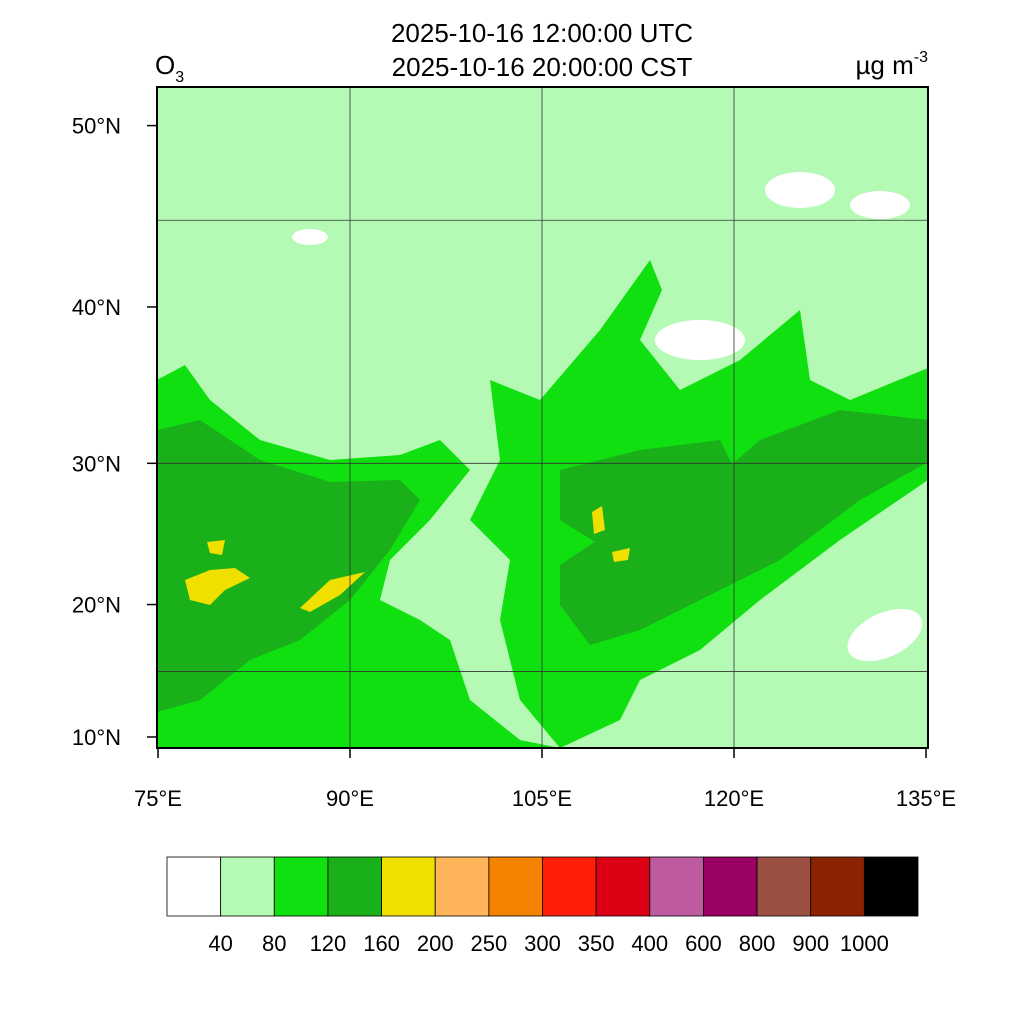  Describe the element at coordinates (96, 737) in the screenshot. I see `lat-tick-label: 10°N` at that location.